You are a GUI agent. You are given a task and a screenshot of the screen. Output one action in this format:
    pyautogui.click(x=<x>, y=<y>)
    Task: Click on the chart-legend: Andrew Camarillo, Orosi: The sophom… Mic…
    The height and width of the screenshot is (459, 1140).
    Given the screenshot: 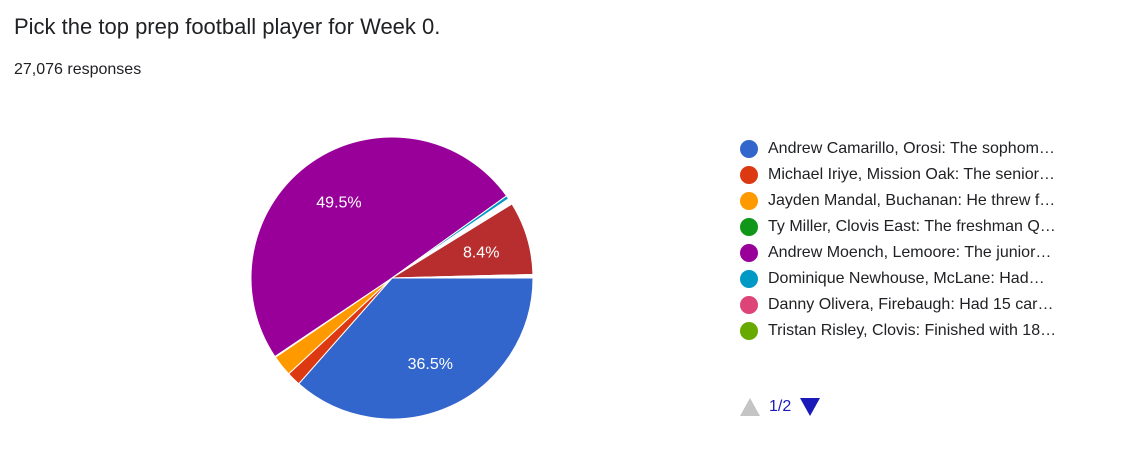 What is the action you would take?
    pyautogui.click(x=925, y=240)
    